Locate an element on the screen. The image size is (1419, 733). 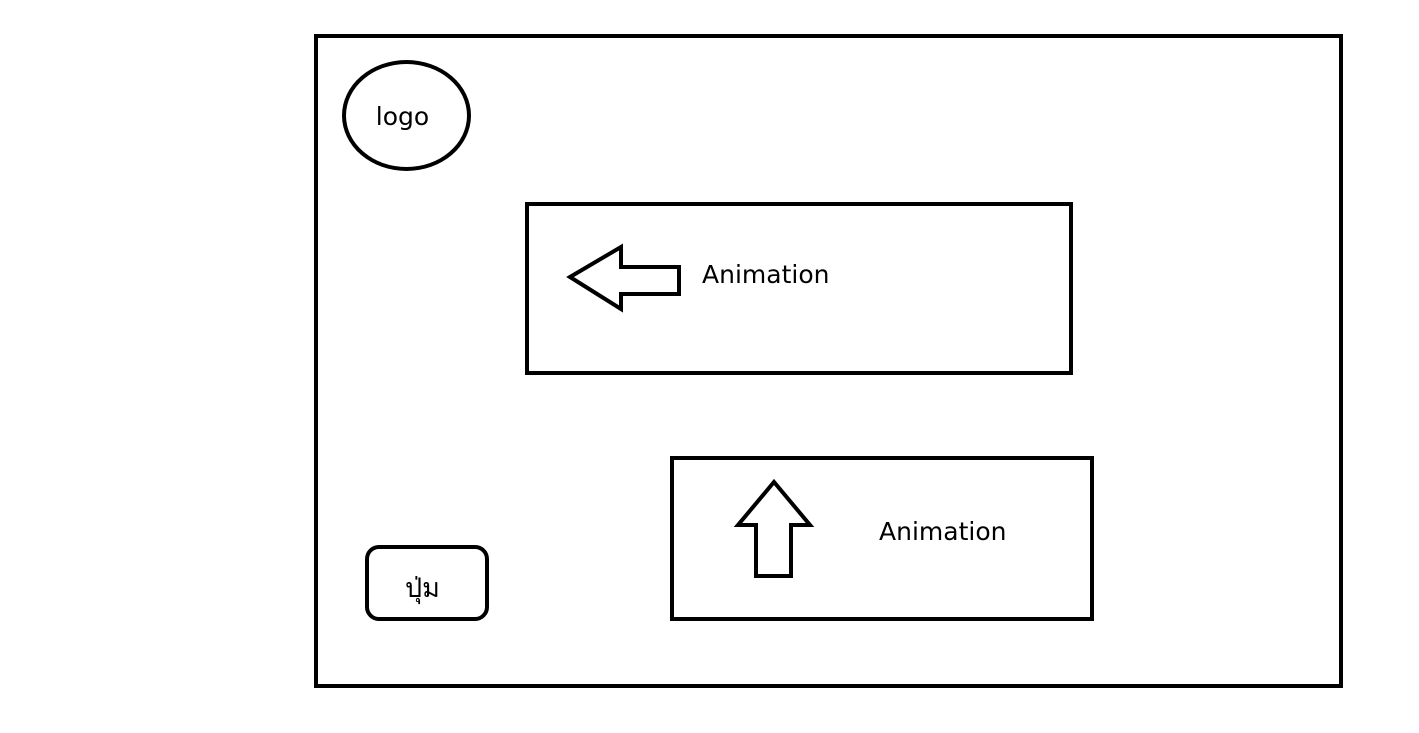
arrow-left-icon is located at coordinates (623, 278).